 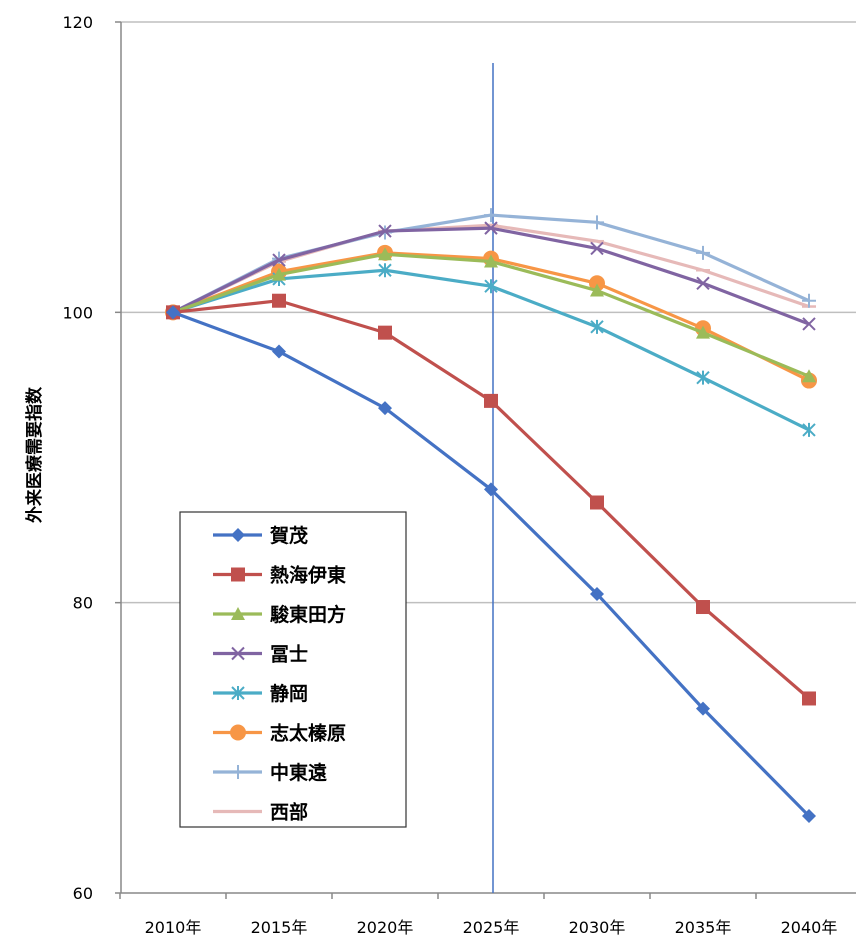 What do you see at coordinates (279, 927) in the screenshot?
I see `x-tick-label: 2015年` at bounding box center [279, 927].